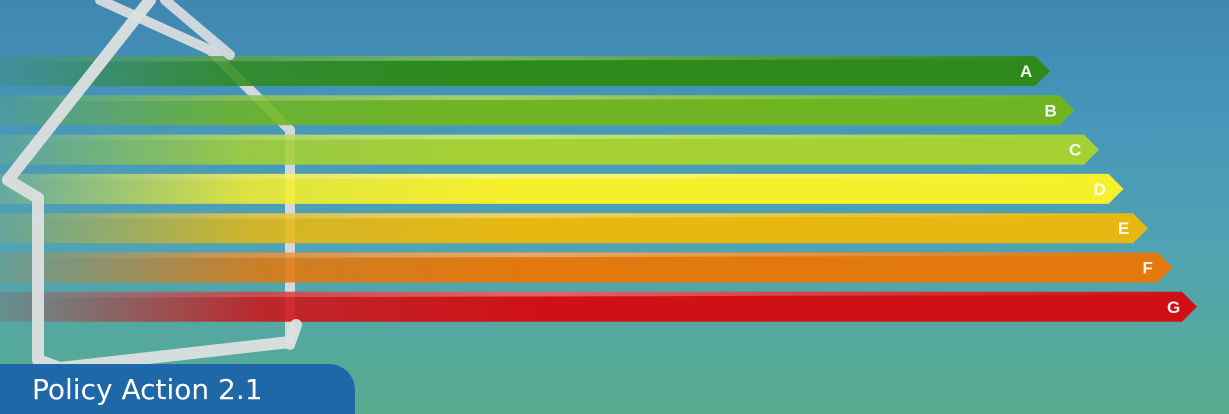 The image size is (1229, 414). I want to click on rating-label-e: E, so click(1123, 228).